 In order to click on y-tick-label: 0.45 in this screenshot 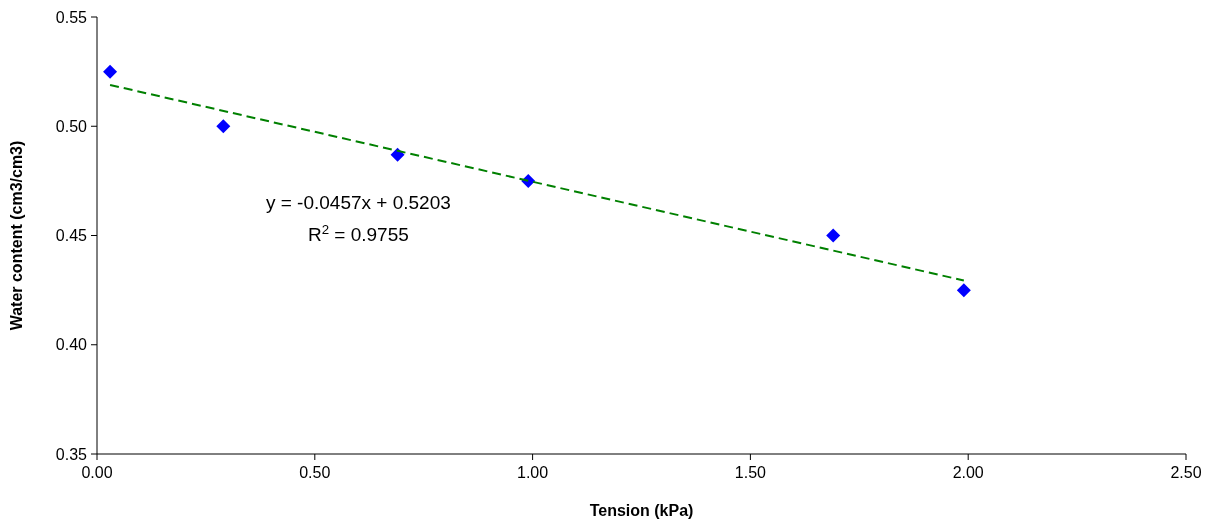, I will do `click(71, 236)`.